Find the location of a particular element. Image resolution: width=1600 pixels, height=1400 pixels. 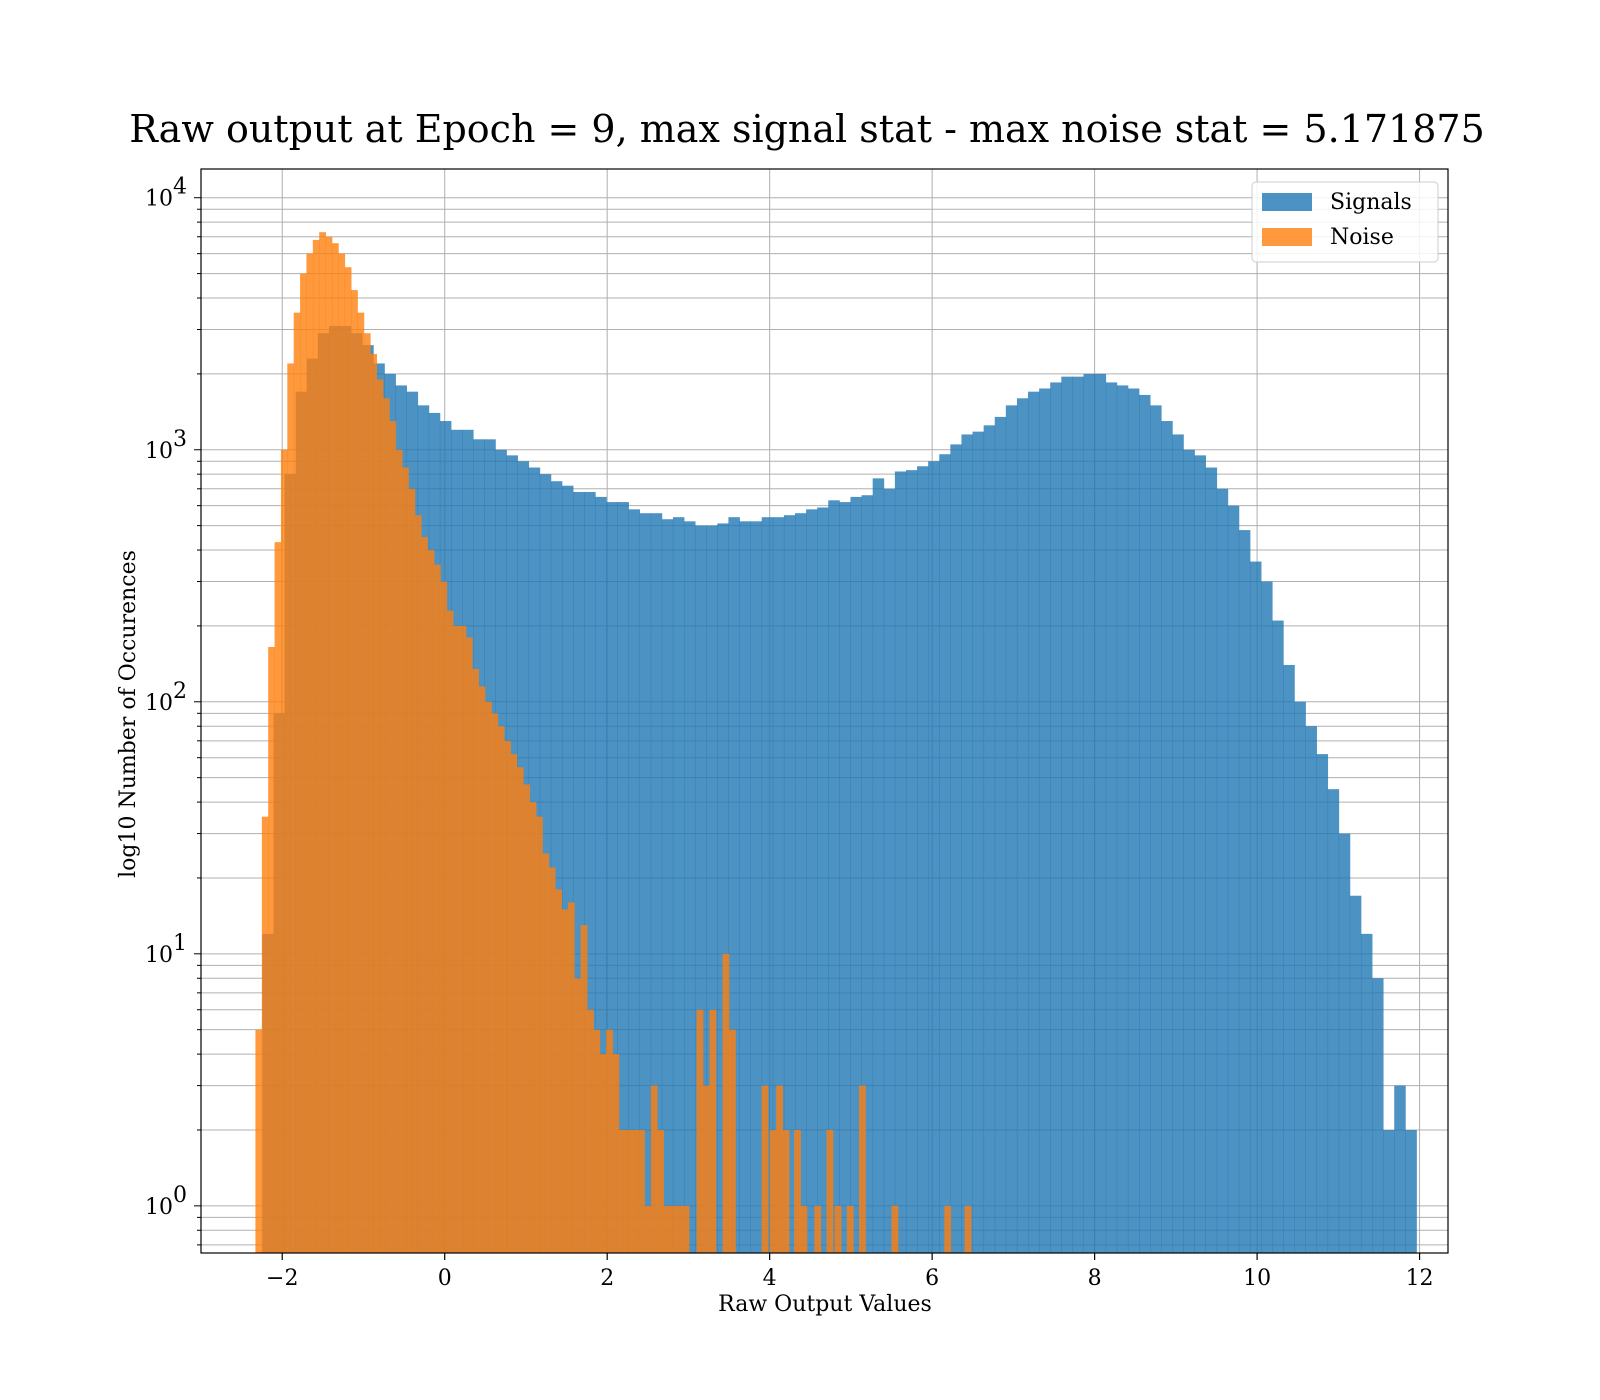

legend-label-signals: Signals is located at coordinates (1371, 202).